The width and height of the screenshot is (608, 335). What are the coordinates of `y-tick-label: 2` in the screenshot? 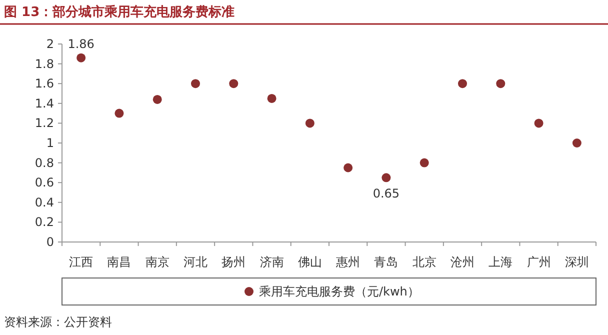 It's located at (50, 44).